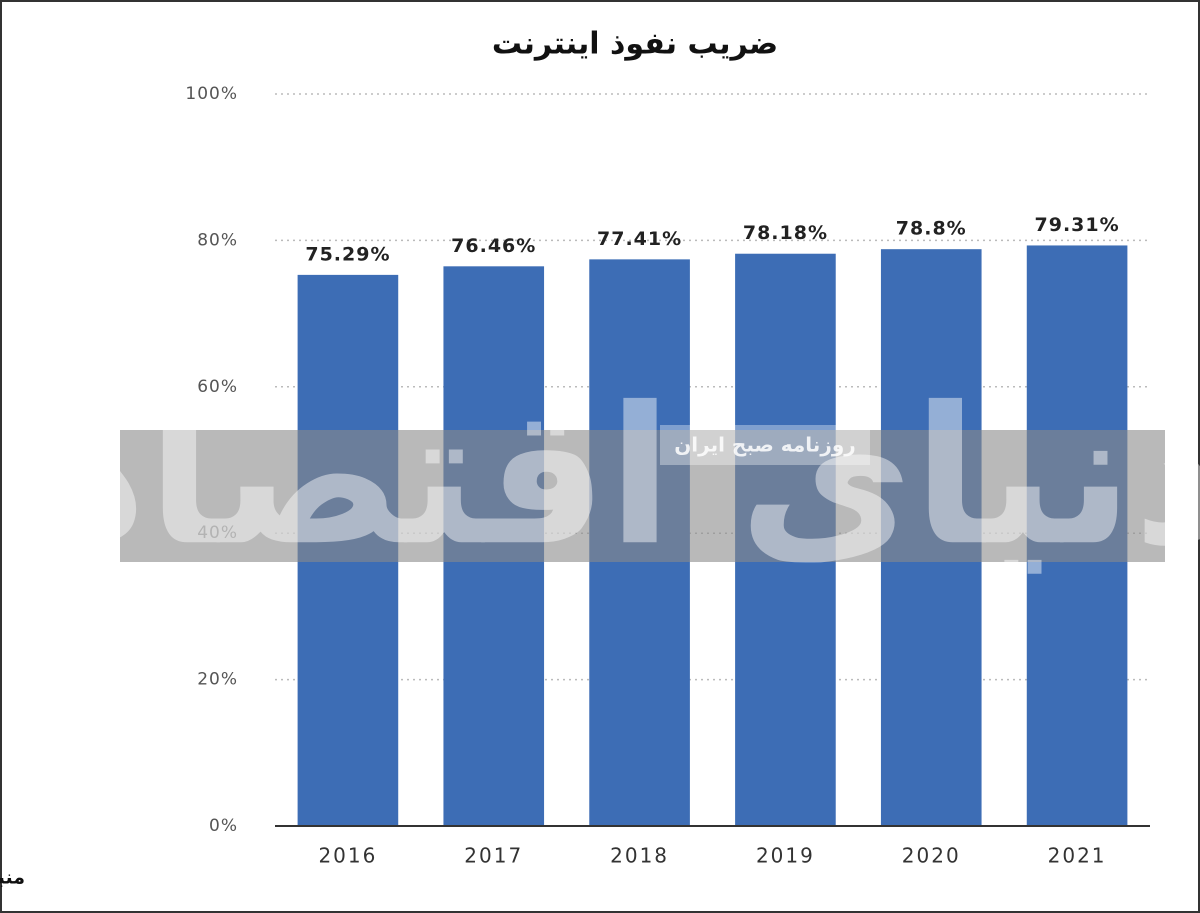 This screenshot has width=1200, height=913. Describe the element at coordinates (1077, 225) in the screenshot. I see `value-label: 79.31%` at that location.